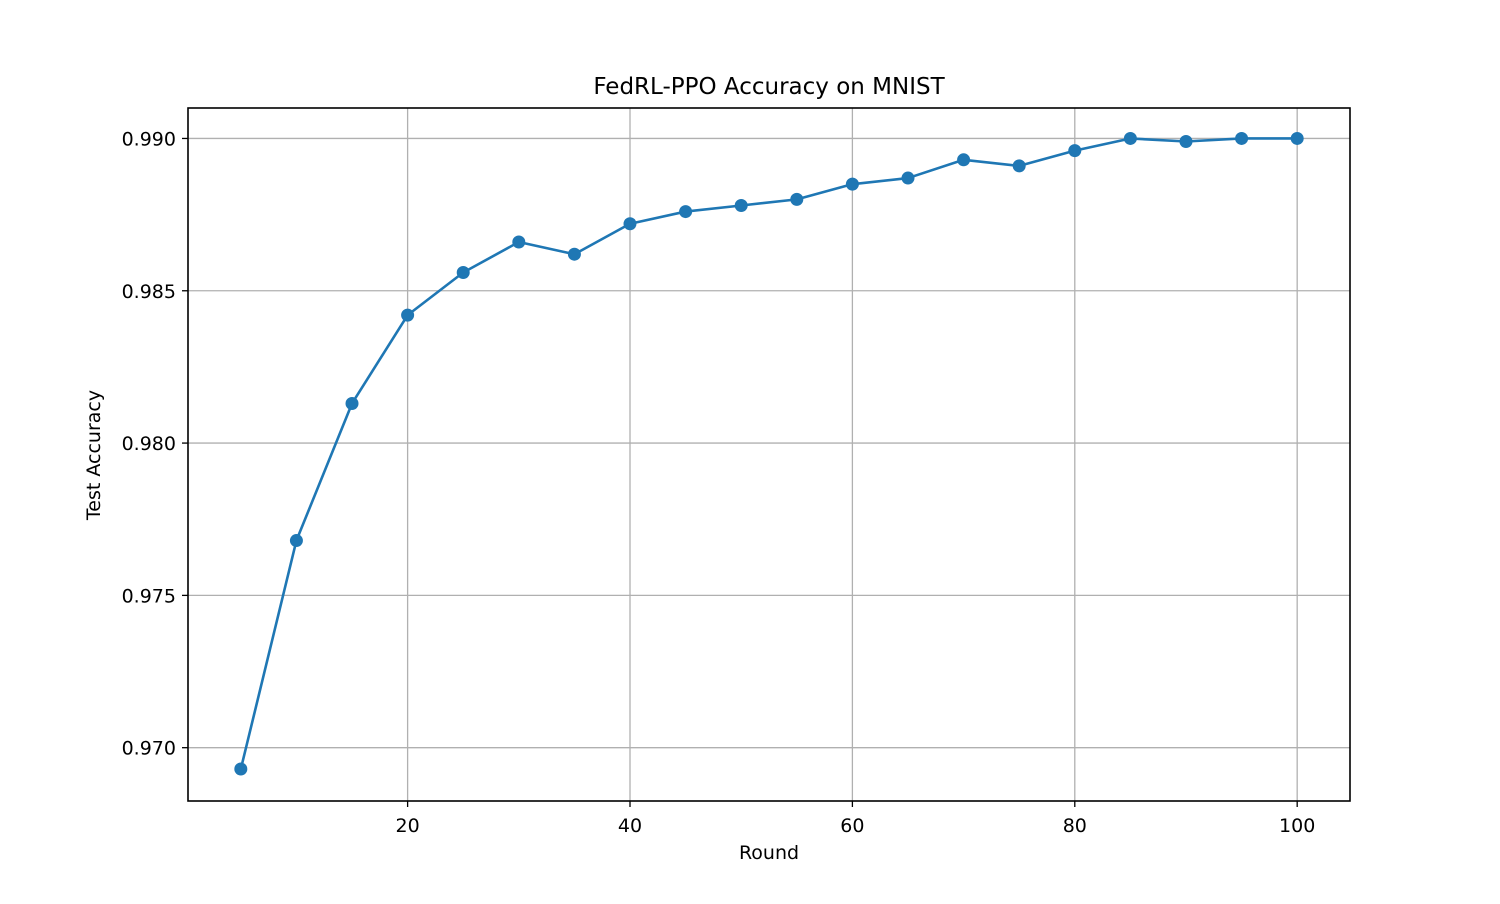 The height and width of the screenshot is (904, 1500). What do you see at coordinates (149, 749) in the screenshot?
I see `y-tick-label: 0.970` at bounding box center [149, 749].